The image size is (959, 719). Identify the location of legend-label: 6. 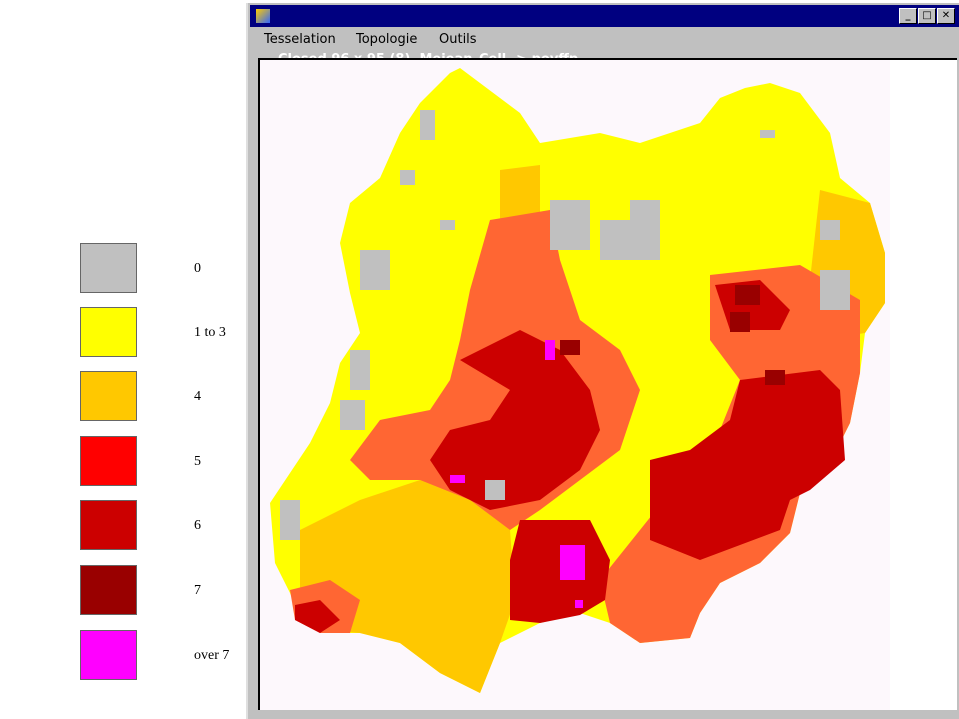
(197, 525).